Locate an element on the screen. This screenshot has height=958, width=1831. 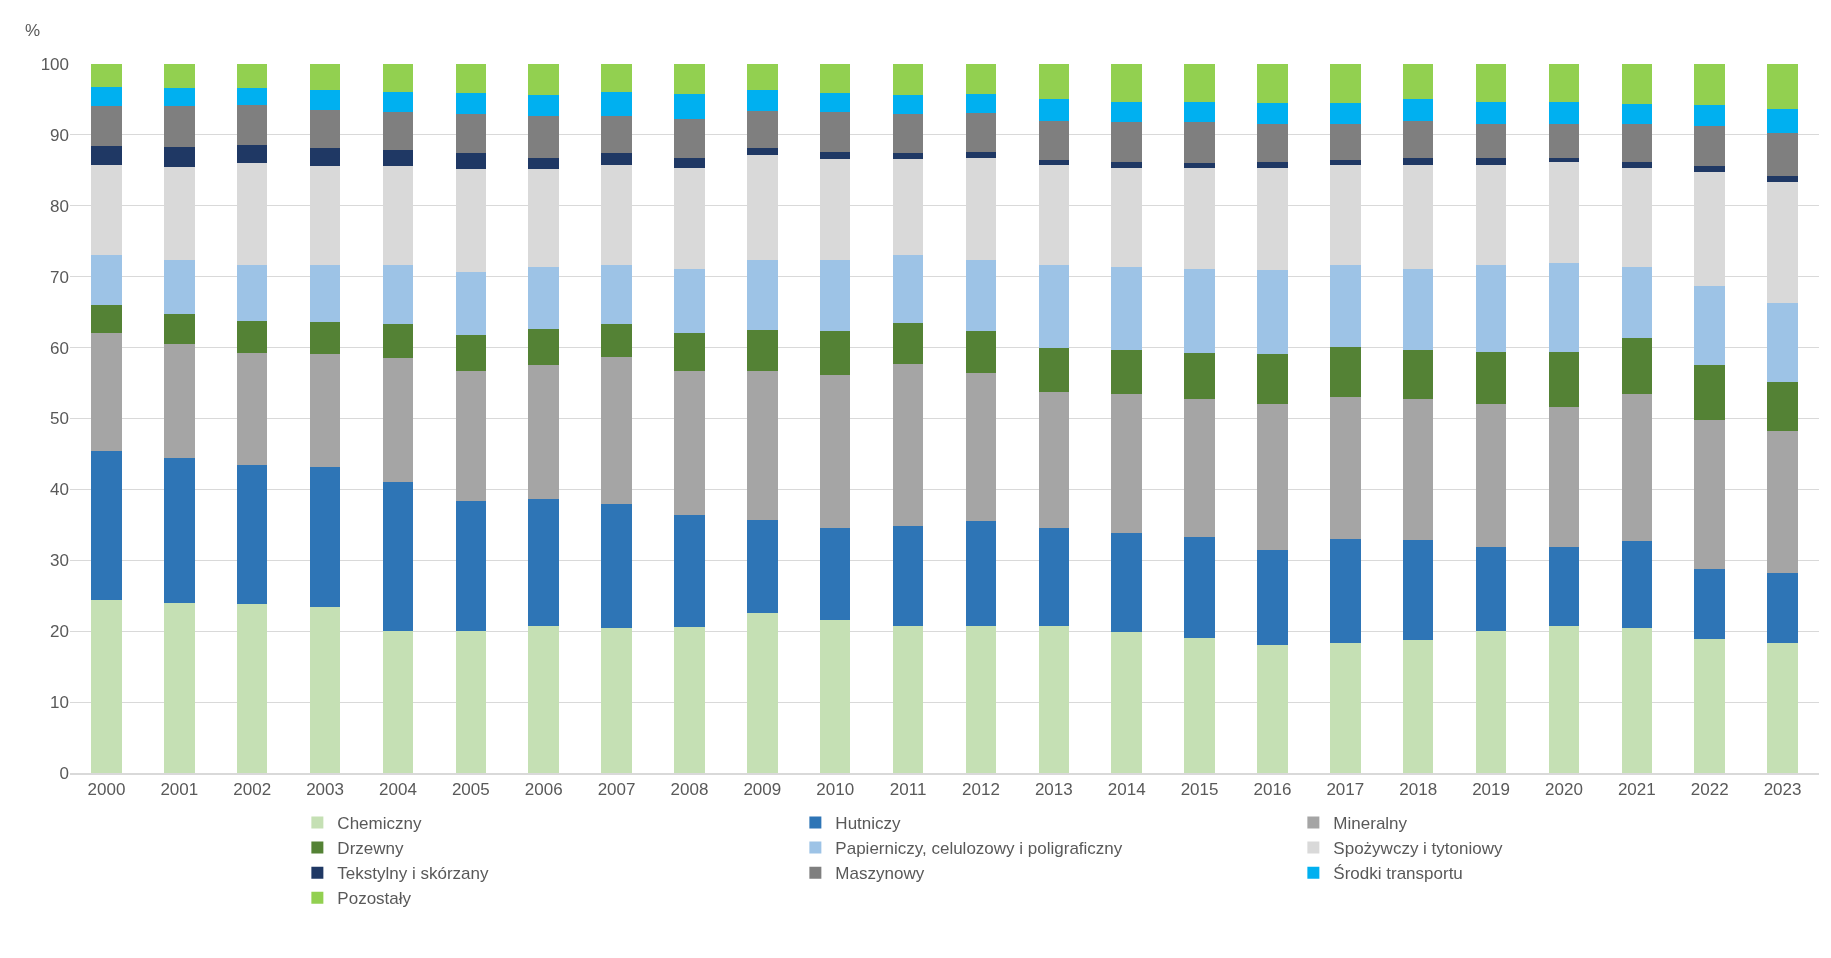
x-tick-label: 2022 is located at coordinates (1709, 790).